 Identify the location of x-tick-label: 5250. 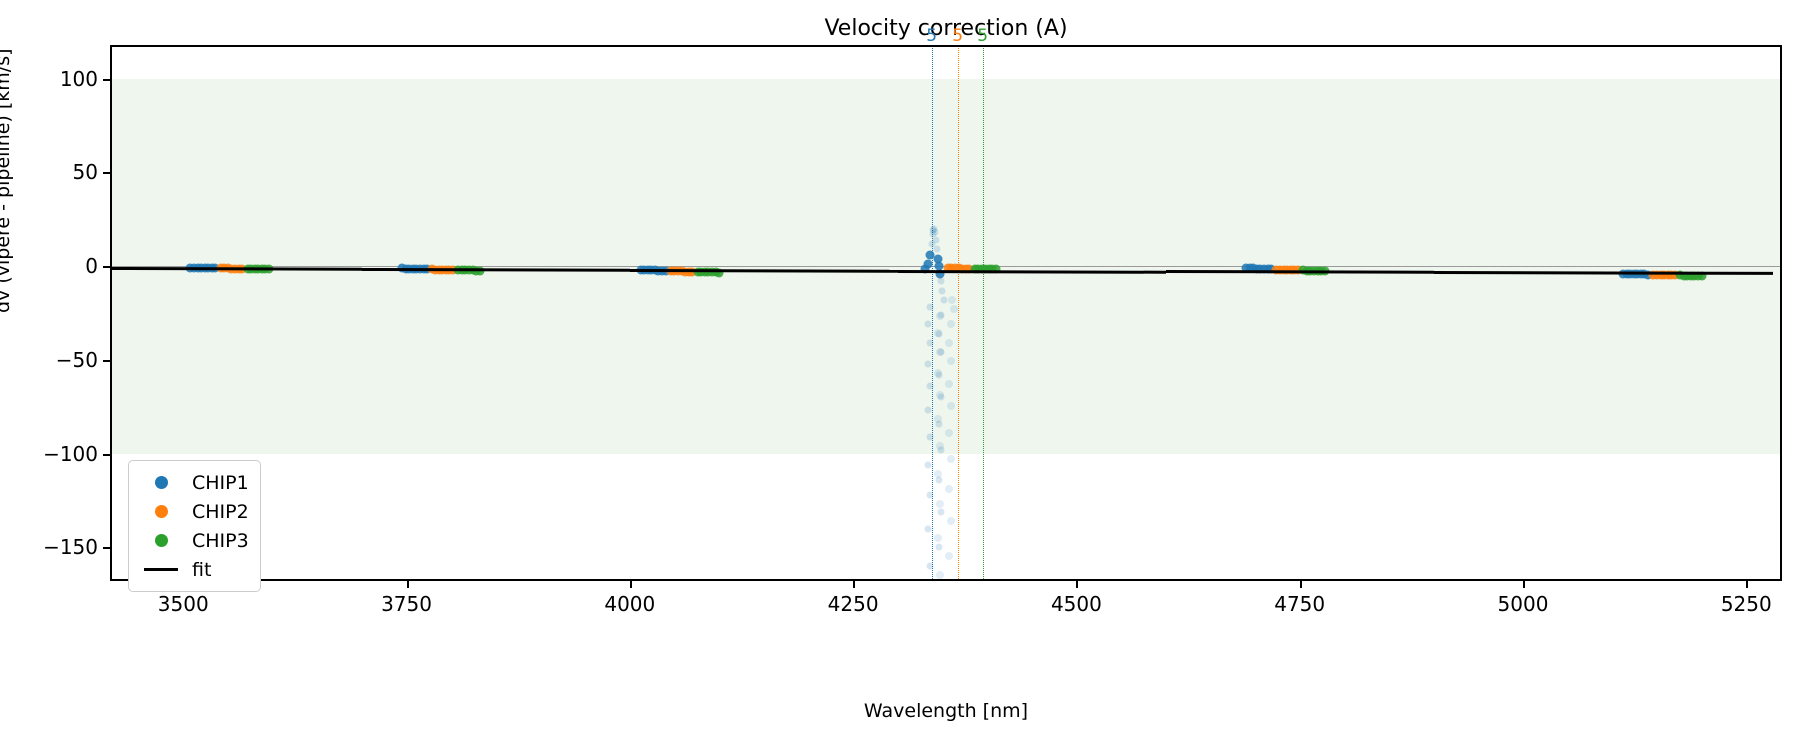
(1746, 604).